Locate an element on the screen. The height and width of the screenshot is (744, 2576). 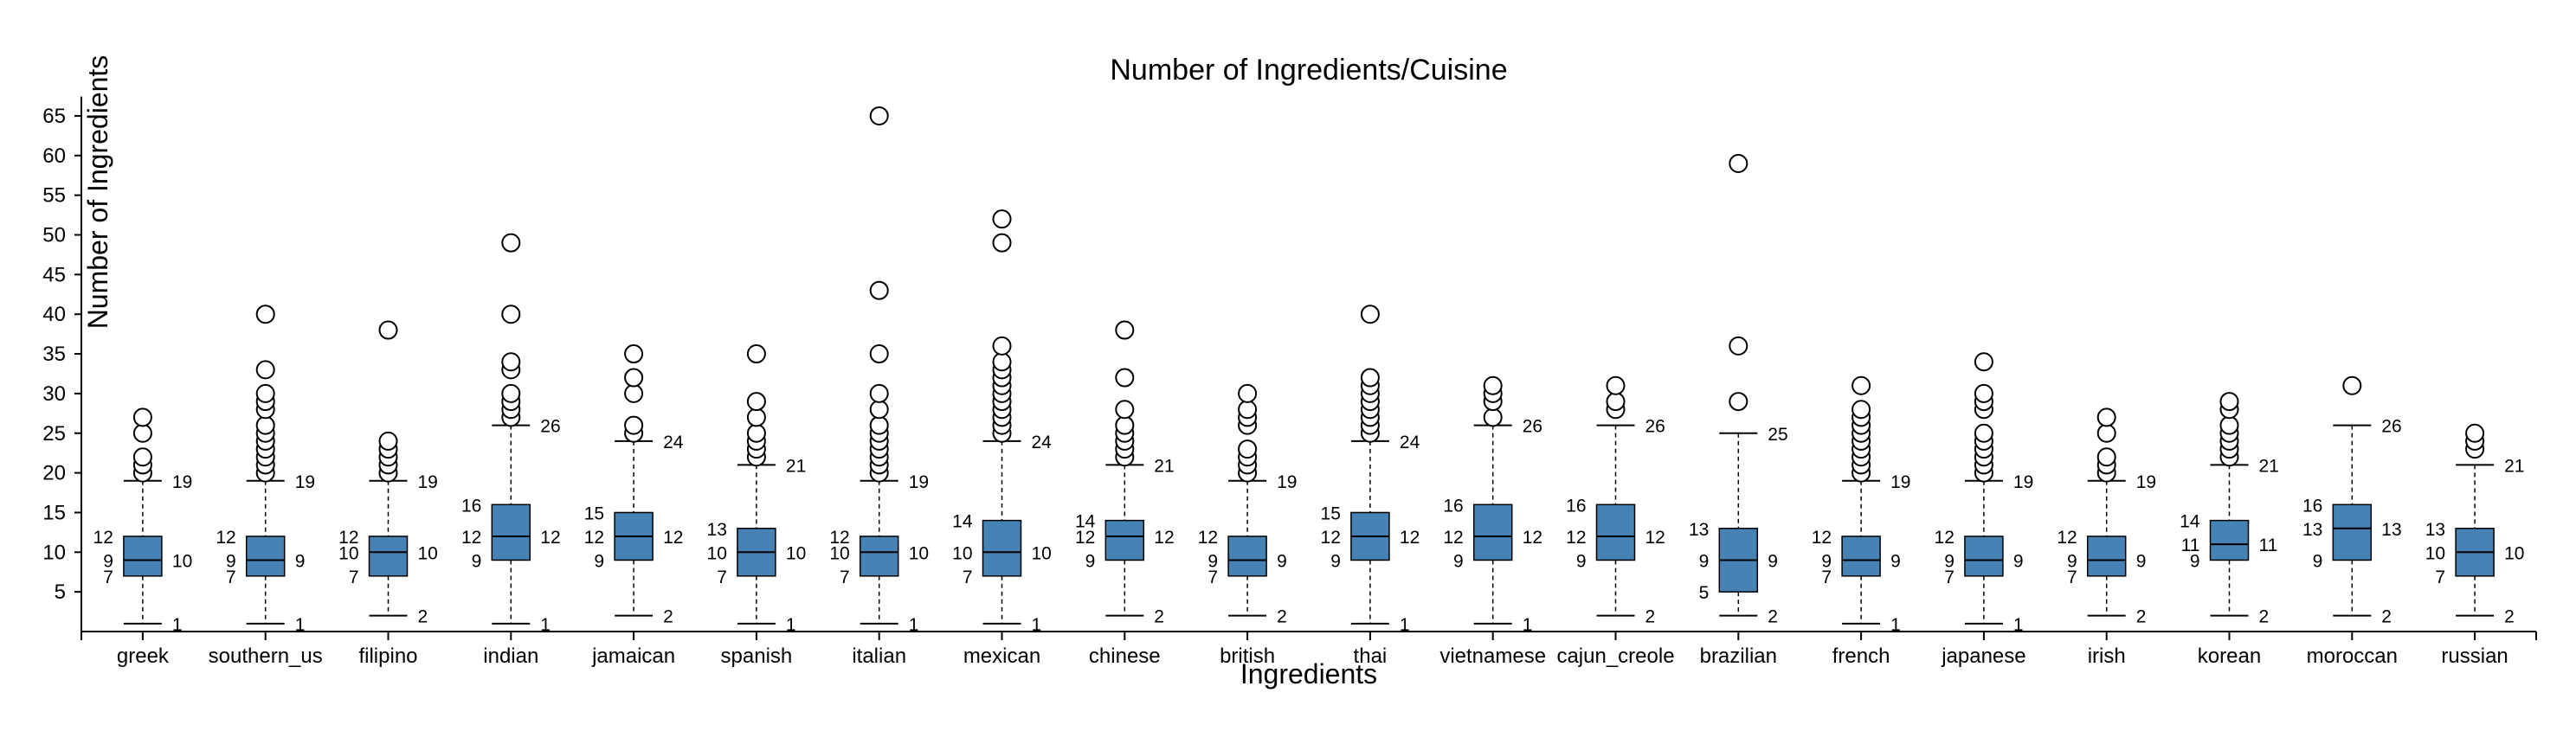
x-tick-label: irish is located at coordinates (2107, 656).